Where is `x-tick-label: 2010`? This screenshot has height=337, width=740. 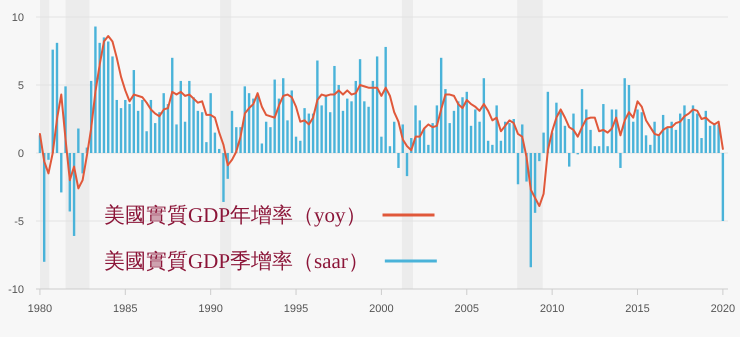 x-tick-label: 2010 is located at coordinates (552, 309).